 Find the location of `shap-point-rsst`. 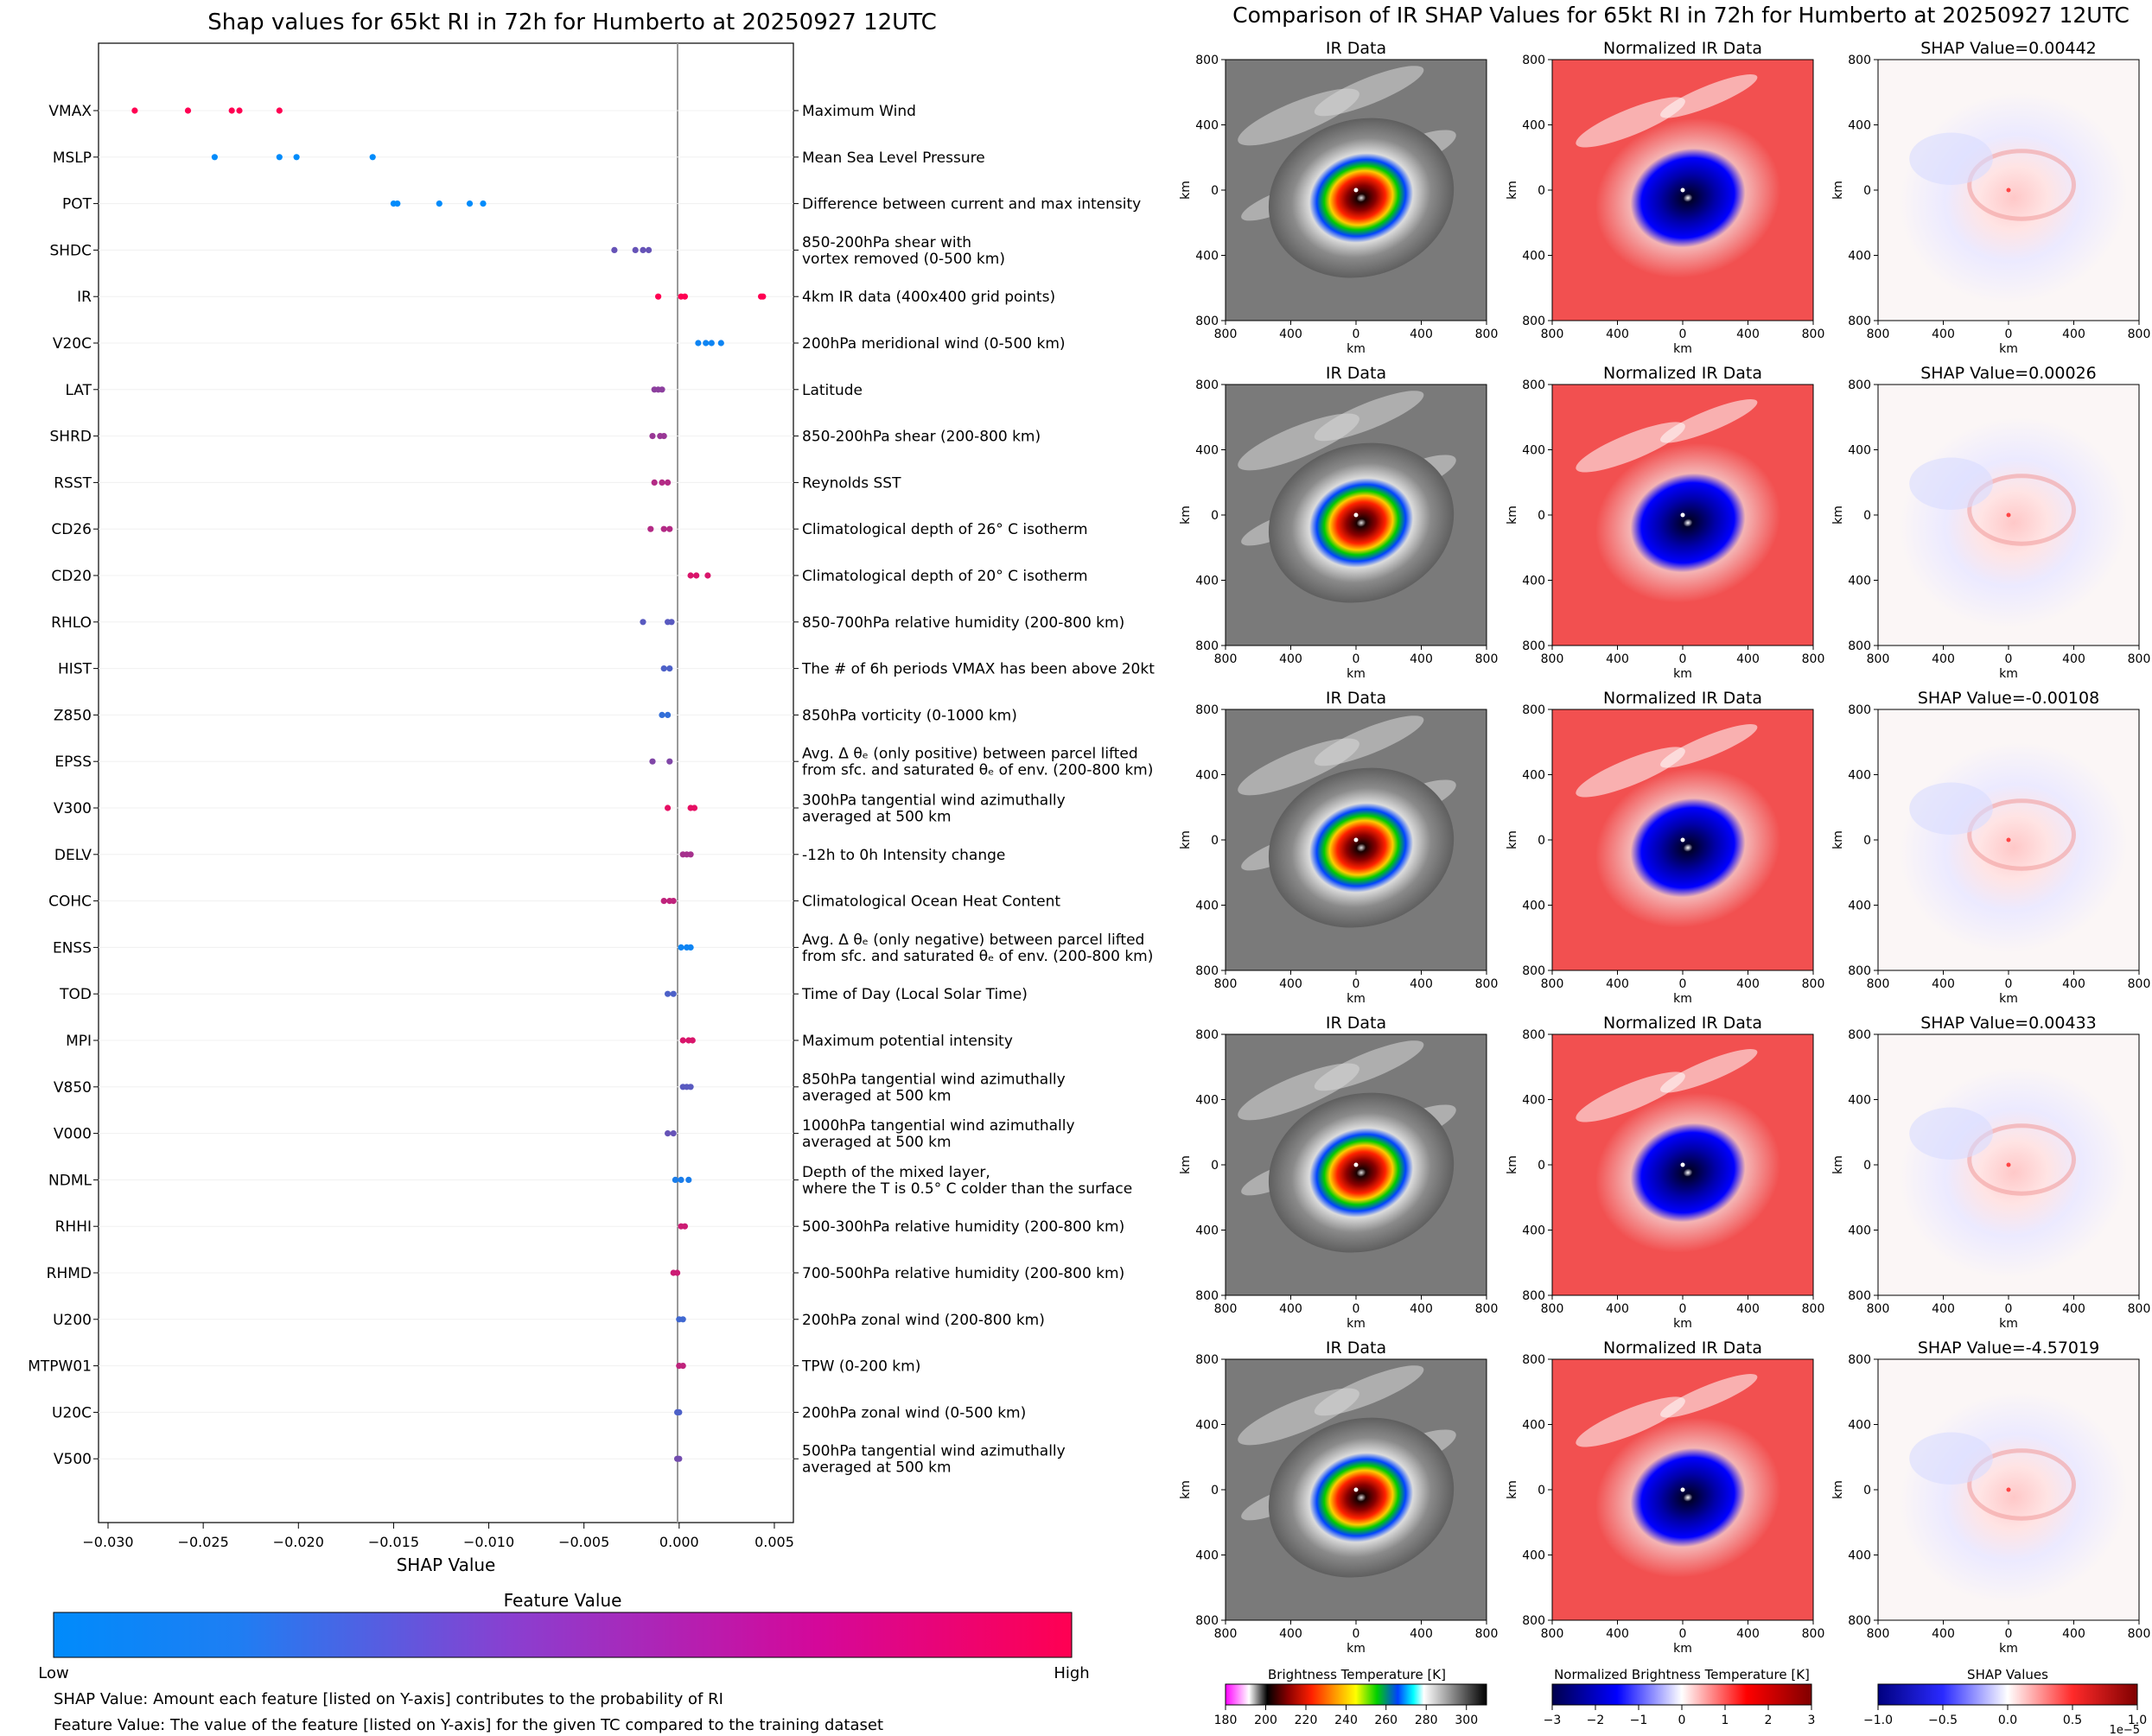

shap-point-rsst is located at coordinates (668, 482).